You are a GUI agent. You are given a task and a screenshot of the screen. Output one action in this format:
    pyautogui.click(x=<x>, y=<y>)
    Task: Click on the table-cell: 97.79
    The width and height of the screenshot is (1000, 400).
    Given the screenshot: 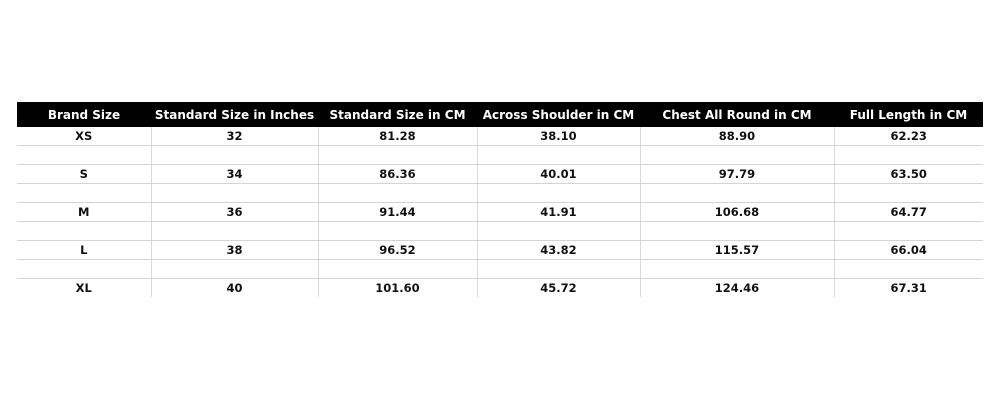 What is the action you would take?
    pyautogui.click(x=736, y=174)
    